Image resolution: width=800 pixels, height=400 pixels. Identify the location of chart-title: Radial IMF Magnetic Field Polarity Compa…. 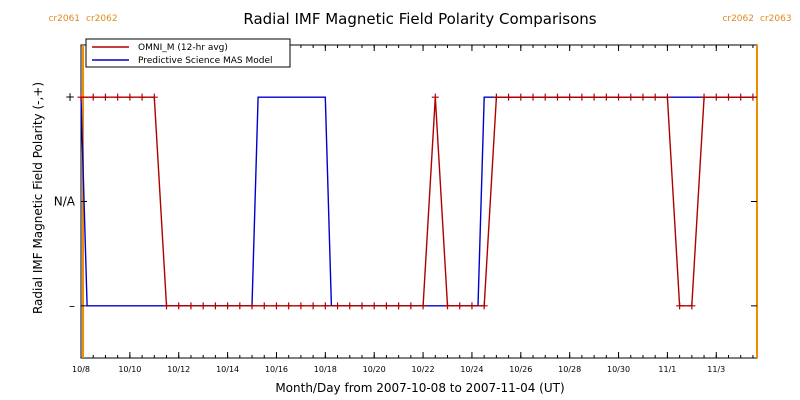
(419, 19).